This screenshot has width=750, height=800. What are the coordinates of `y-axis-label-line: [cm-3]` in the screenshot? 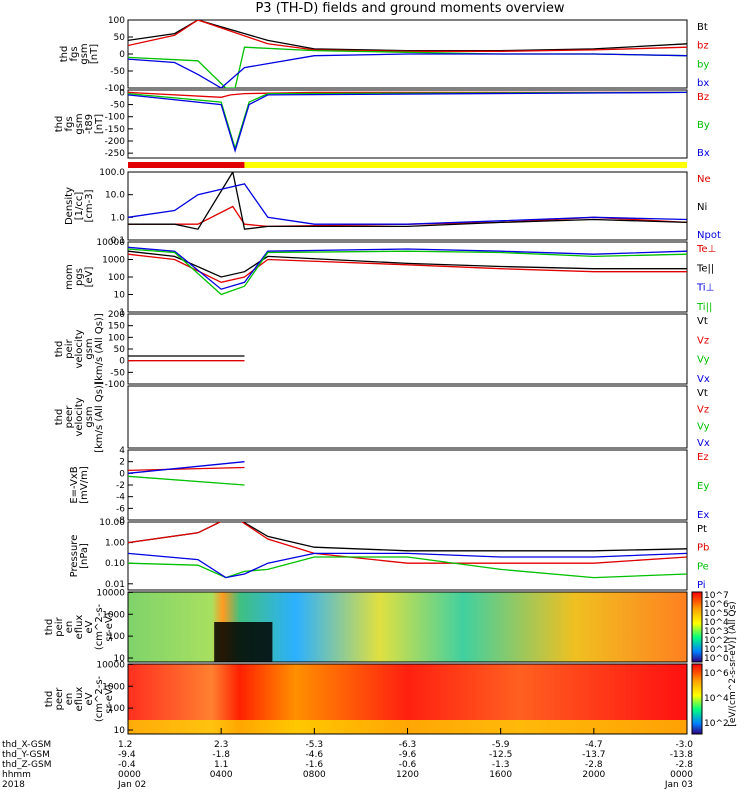 It's located at (89, 205).